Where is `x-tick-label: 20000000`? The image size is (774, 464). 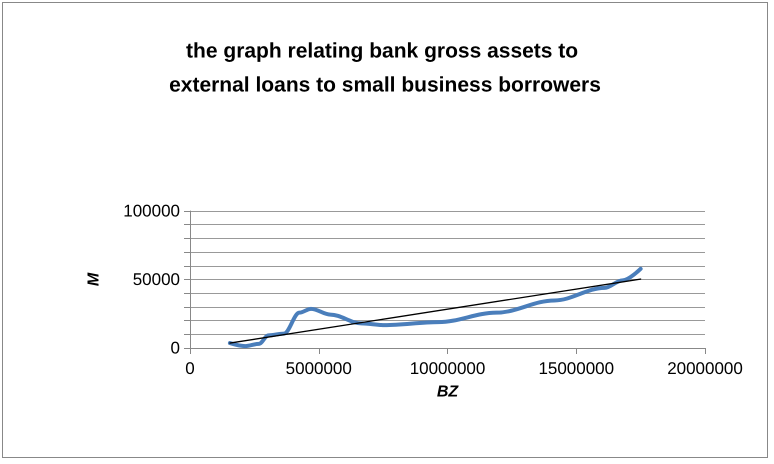
x-tick-label: 20000000 is located at coordinates (705, 368).